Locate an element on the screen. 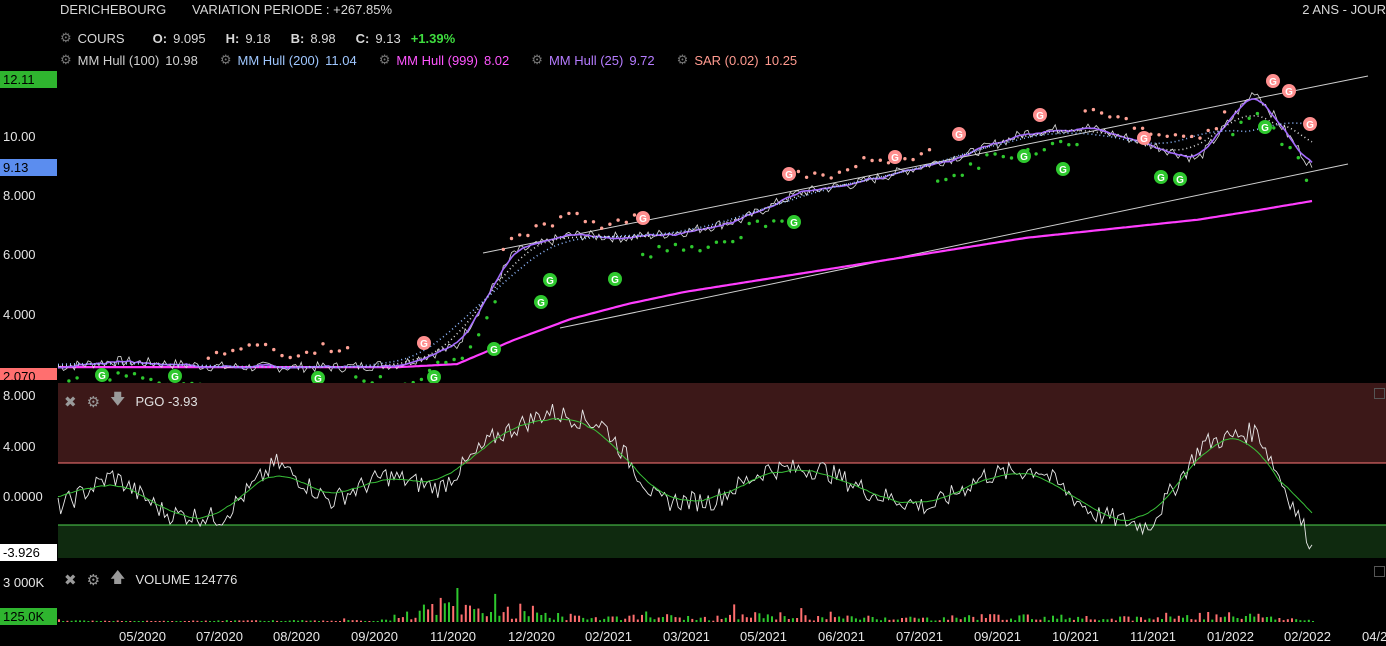  price-last-box: 9.13 is located at coordinates (28, 167).